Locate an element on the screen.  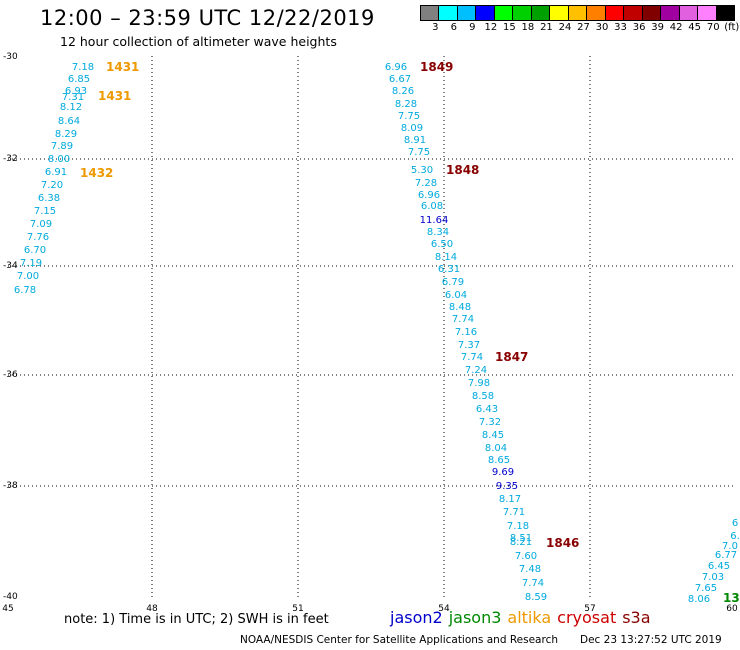
legend-item-jason2: jason2 is located at coordinates (416, 617).